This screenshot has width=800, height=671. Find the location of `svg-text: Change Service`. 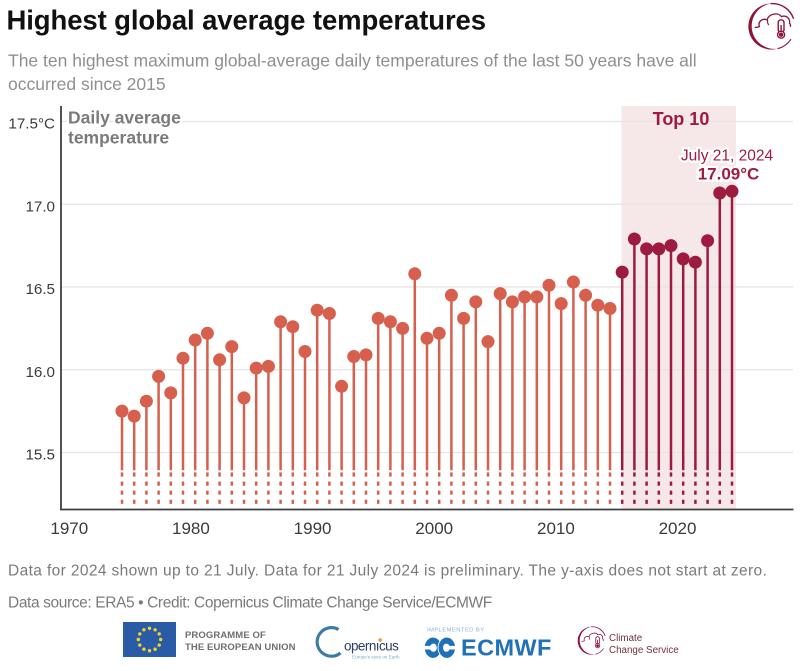

svg-text: Change Service is located at coordinates (644, 650).